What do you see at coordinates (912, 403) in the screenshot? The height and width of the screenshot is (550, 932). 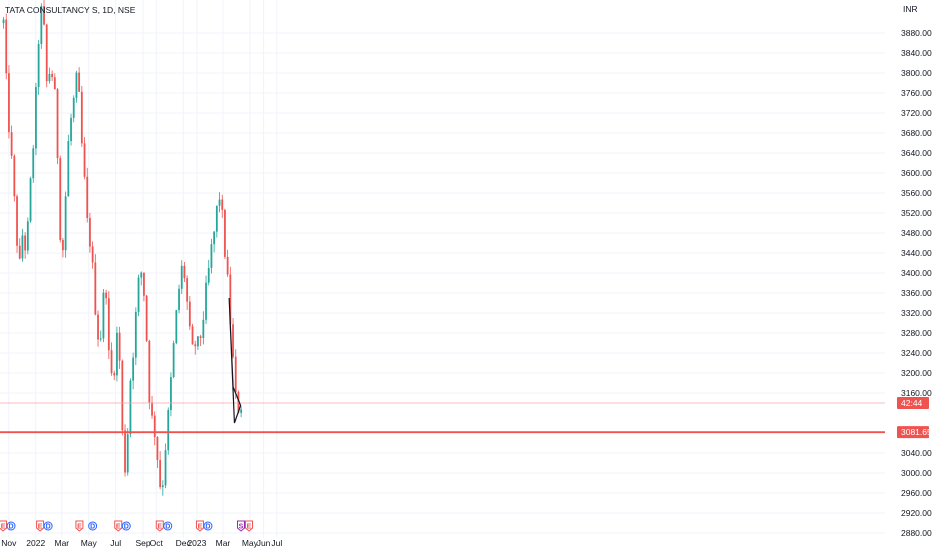 I see `current-price-tag-label: 42:44` at bounding box center [912, 403].